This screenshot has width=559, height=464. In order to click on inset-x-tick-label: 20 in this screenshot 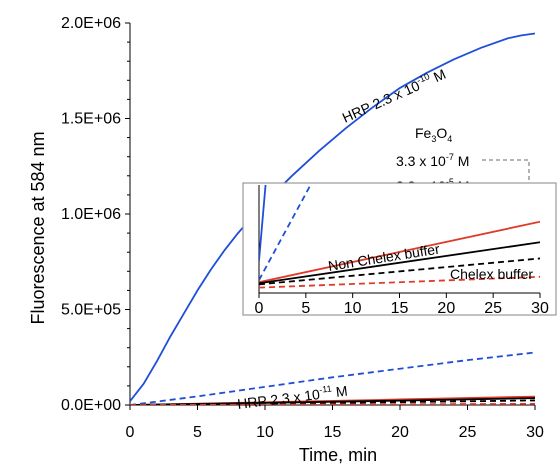, I will do `click(446, 308)`.